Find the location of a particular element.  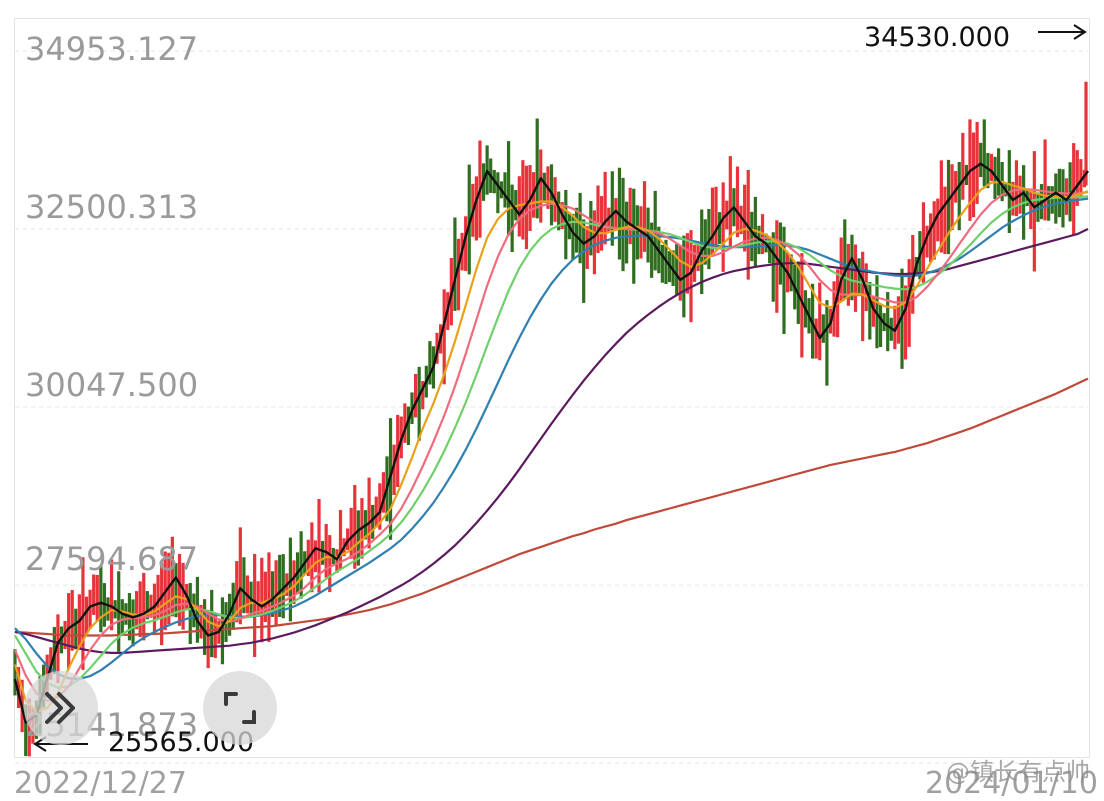

double-chevron-right-icon is located at coordinates (60, 708).